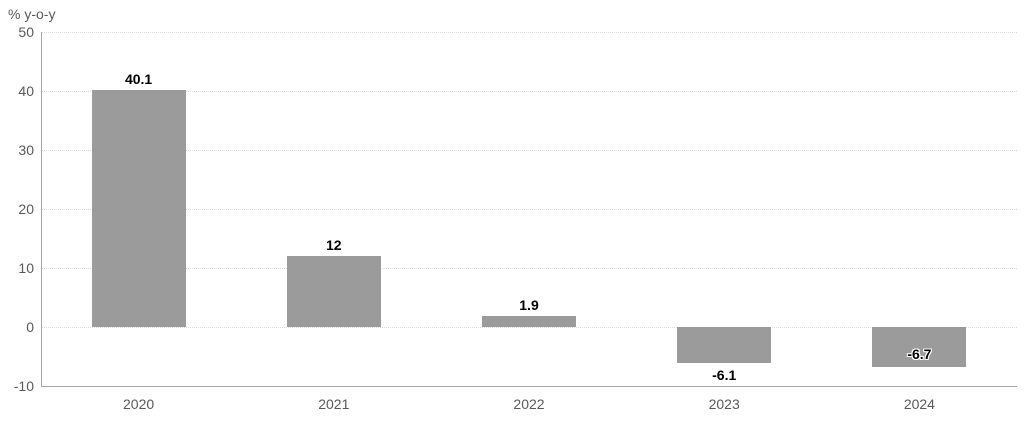 This screenshot has height=425, width=1024. I want to click on y-tick-label-50: 50, so click(26, 32).